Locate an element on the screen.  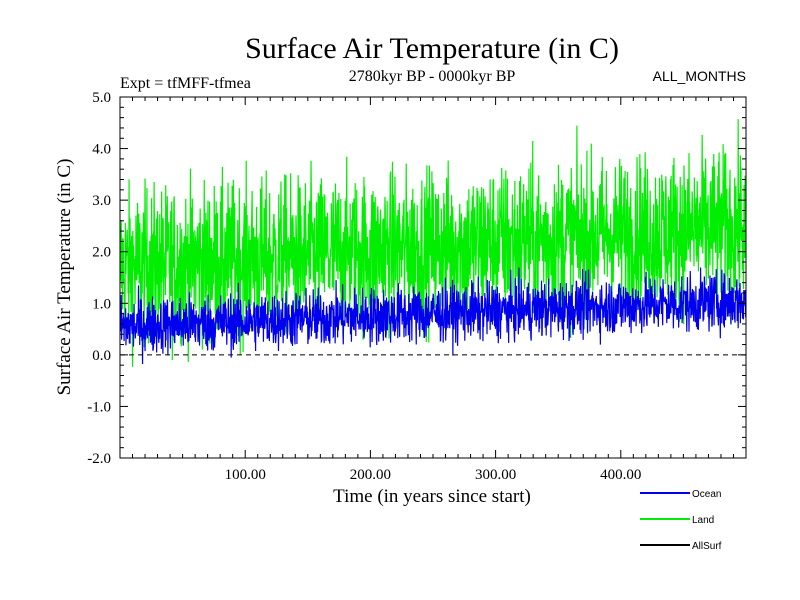
y-tick-label: -1.0 is located at coordinates (99, 407).